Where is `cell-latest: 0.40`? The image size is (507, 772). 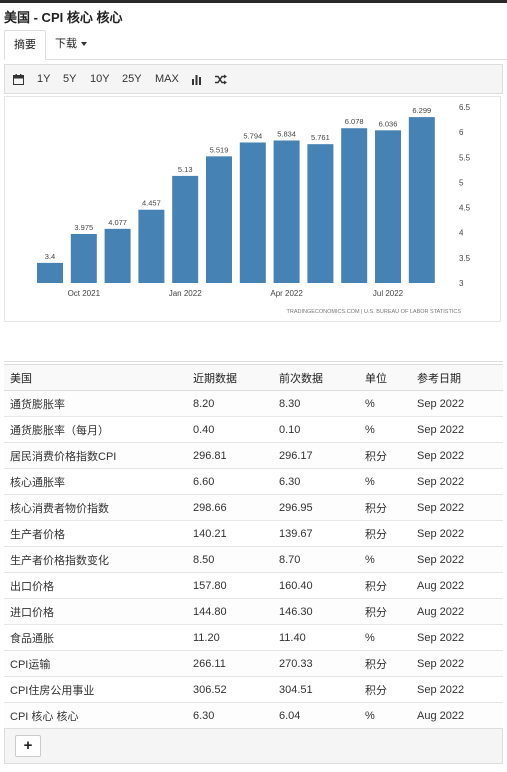 cell-latest: 0.40 is located at coordinates (230, 429).